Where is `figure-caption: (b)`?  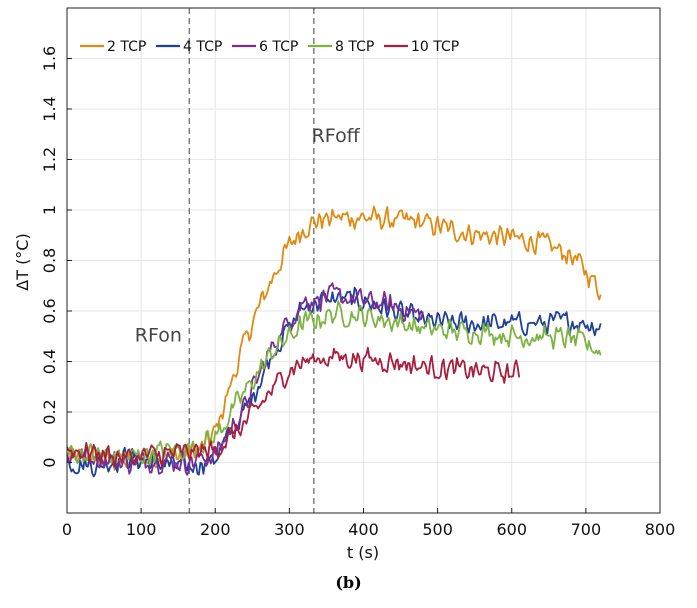
figure-caption: (b) is located at coordinates (348, 582).